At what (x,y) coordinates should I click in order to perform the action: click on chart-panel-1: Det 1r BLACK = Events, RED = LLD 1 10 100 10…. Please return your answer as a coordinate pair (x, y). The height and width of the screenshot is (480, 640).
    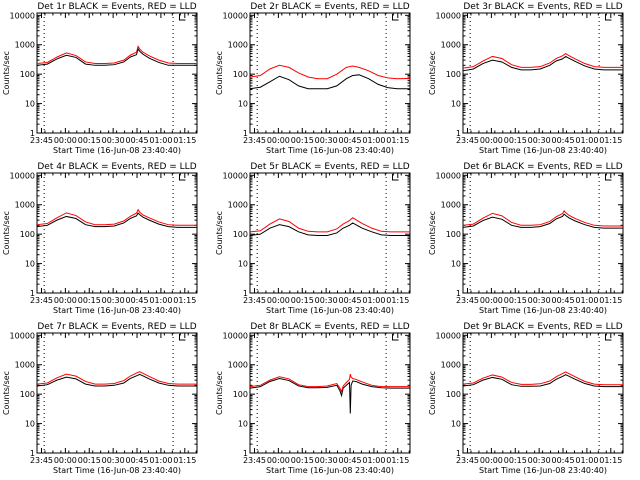
    Looking at the image, I should click on (100, 78).